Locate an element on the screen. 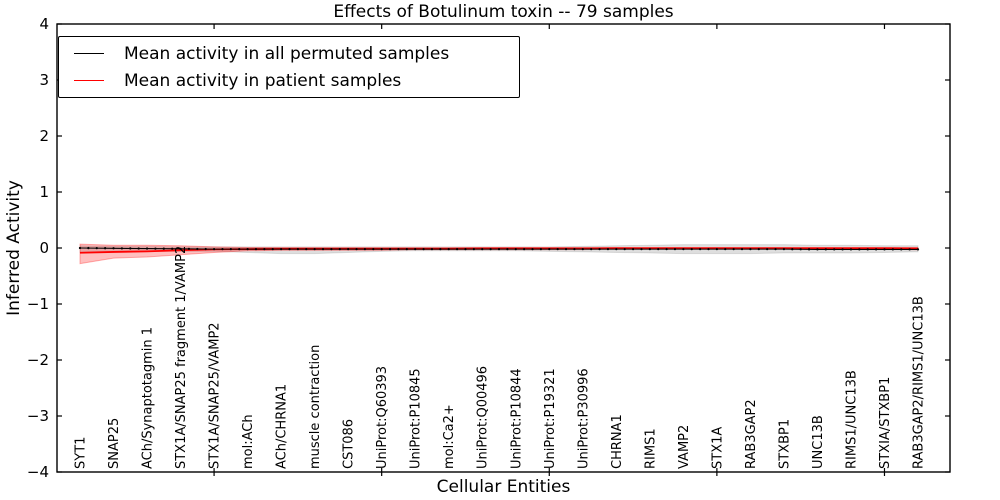 This screenshot has height=500, width=1000. legend-entry-patient: Mean activity in patient samples is located at coordinates (289, 81).